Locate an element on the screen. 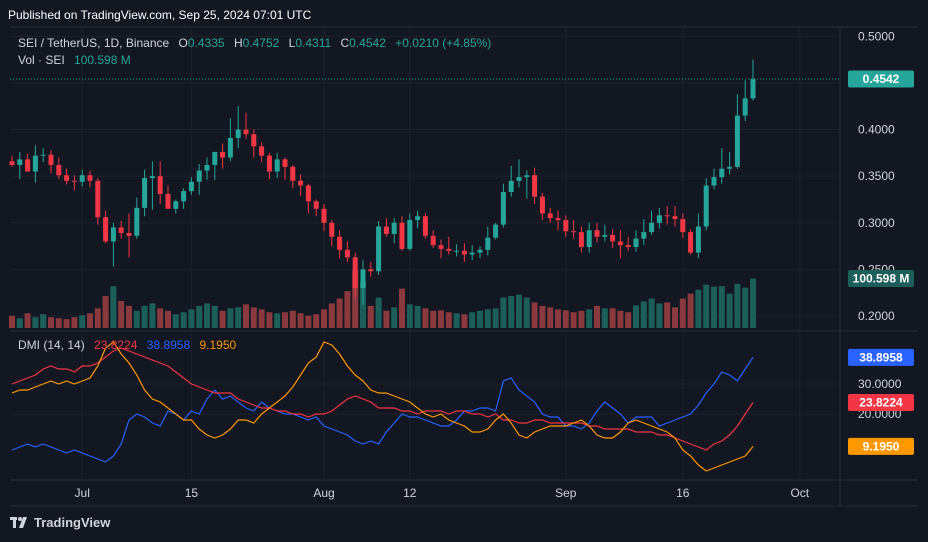  dmi-adx-value: 9.1950 is located at coordinates (218, 345).